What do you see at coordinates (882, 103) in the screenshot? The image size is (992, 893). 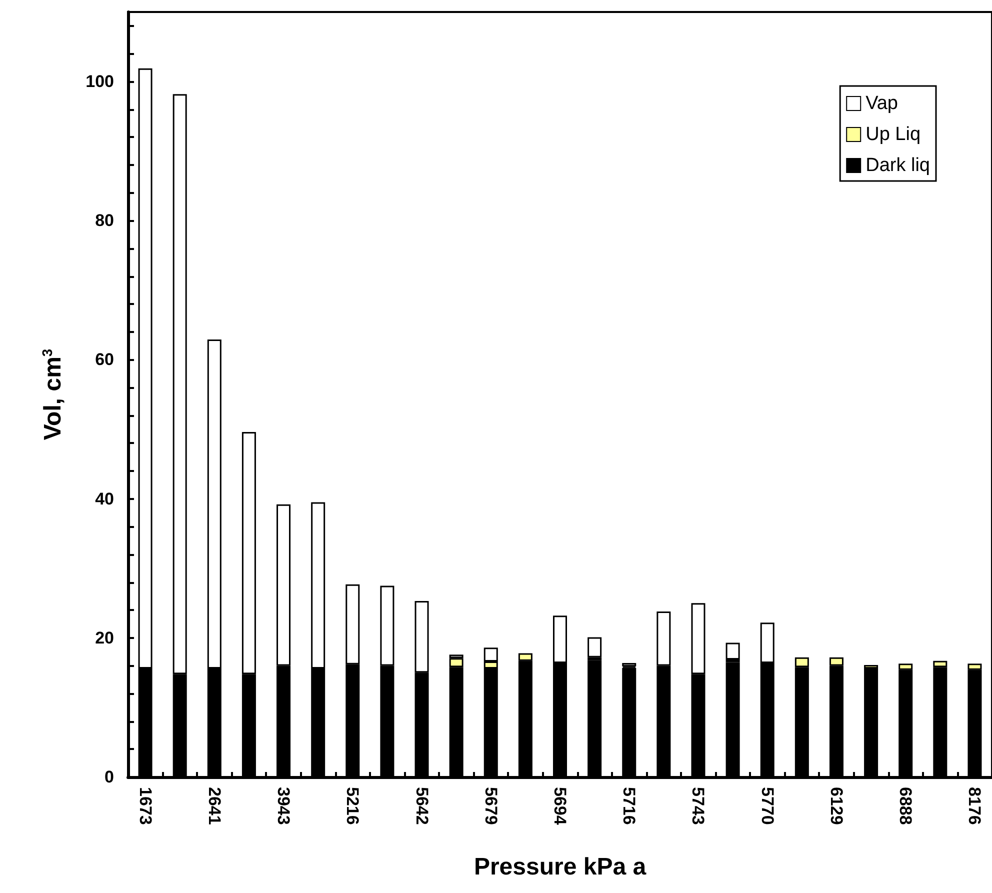 I see `legend-label: Vap` at bounding box center [882, 103].